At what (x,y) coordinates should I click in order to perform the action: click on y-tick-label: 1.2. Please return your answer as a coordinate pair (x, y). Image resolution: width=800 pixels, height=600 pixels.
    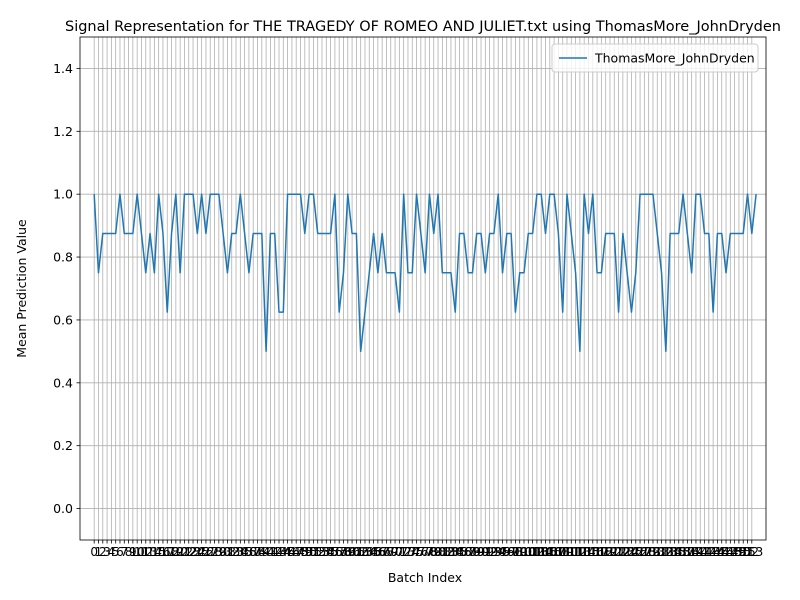
    Looking at the image, I should click on (63, 131).